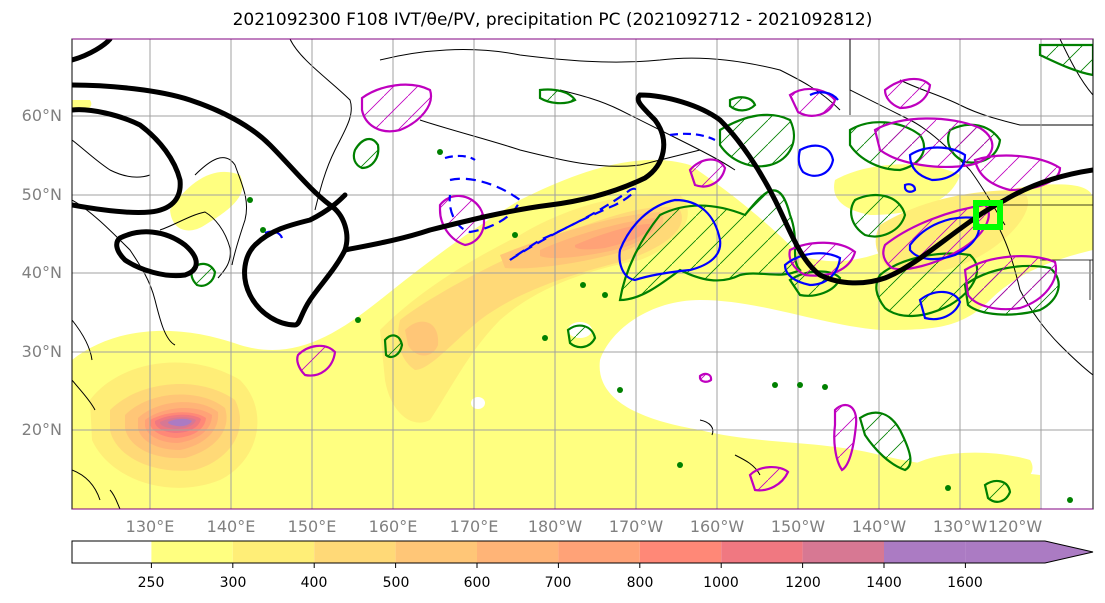 Image resolution: width=1105 pixels, height=603 pixels. Describe the element at coordinates (988, 215) in the screenshot. I see `target-region-box` at that location.